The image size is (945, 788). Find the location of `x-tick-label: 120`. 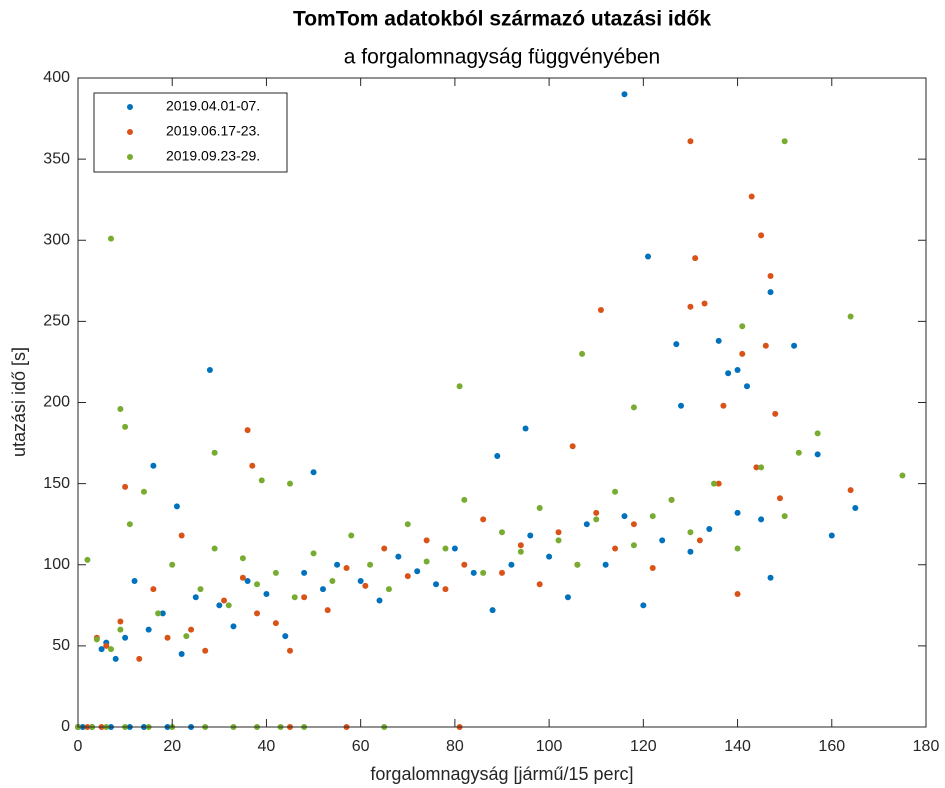

x-tick-label: 120 is located at coordinates (643, 746).